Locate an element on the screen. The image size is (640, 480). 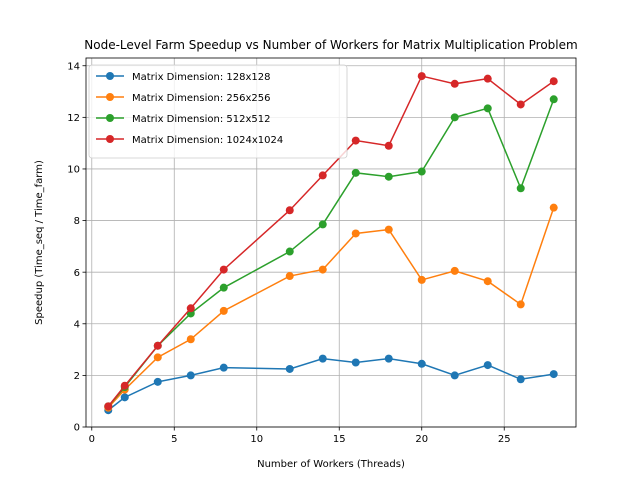
legend-label: Matrix Dimension: 256x256 is located at coordinates (201, 98).